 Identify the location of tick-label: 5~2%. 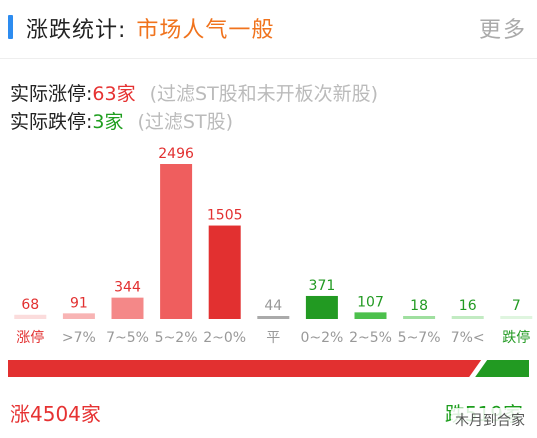
(176, 338).